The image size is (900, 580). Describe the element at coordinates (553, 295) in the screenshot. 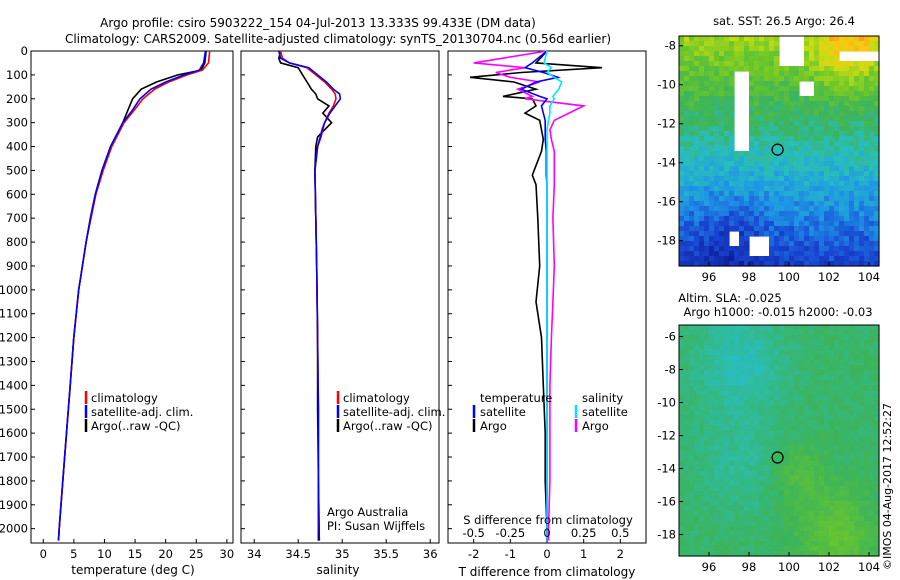

I see `series-s-satellite` at that location.